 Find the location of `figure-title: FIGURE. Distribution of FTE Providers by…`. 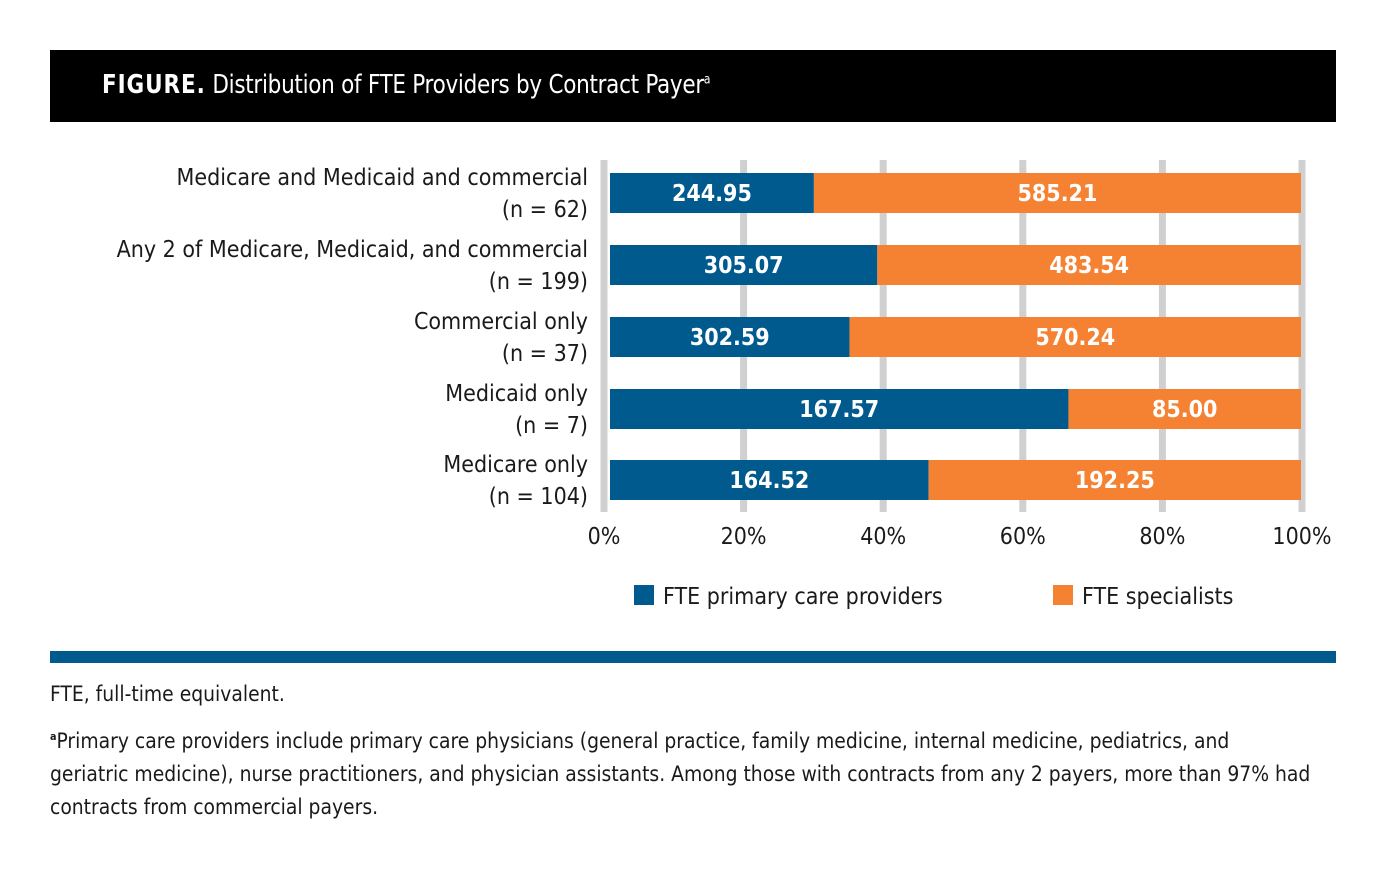

figure-title: FIGURE. Distribution of FTE Providers by… is located at coordinates (406, 85).